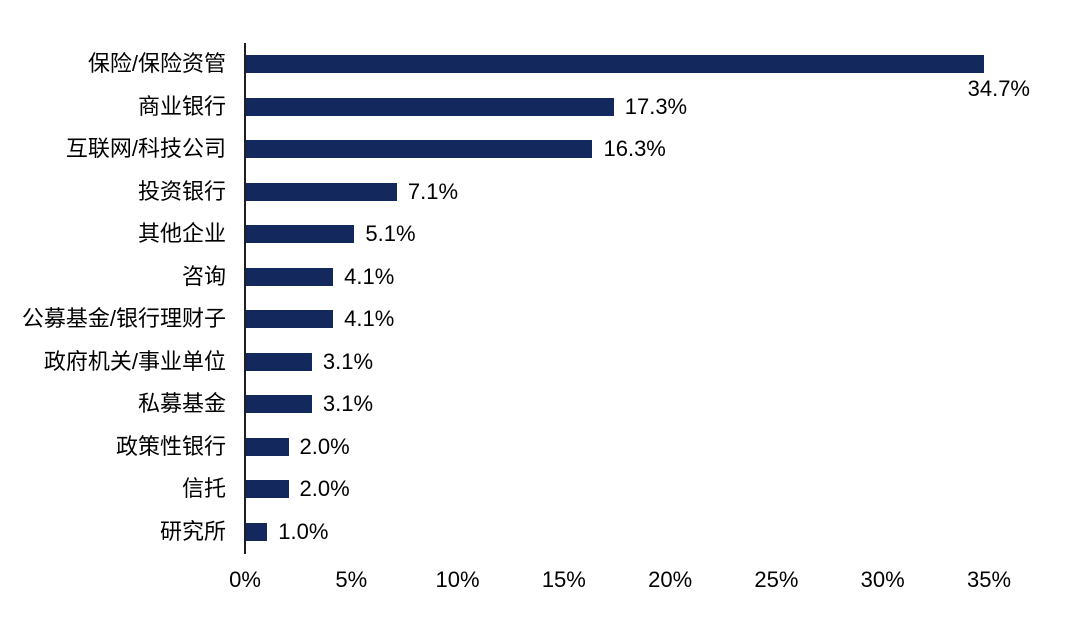 The image size is (1080, 630). Describe the element at coordinates (776, 579) in the screenshot. I see `x-tick-label: 25%` at that location.